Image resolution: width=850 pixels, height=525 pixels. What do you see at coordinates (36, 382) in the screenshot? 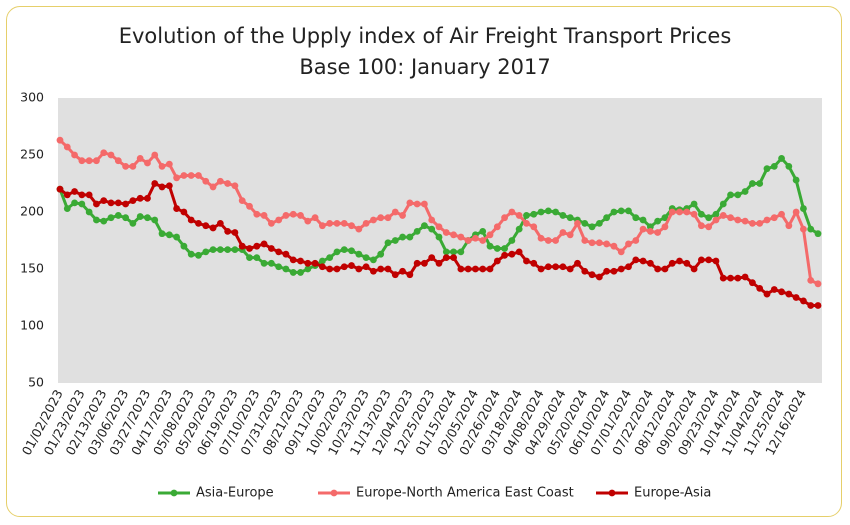
I see `y-tick-label: 50` at bounding box center [36, 382].